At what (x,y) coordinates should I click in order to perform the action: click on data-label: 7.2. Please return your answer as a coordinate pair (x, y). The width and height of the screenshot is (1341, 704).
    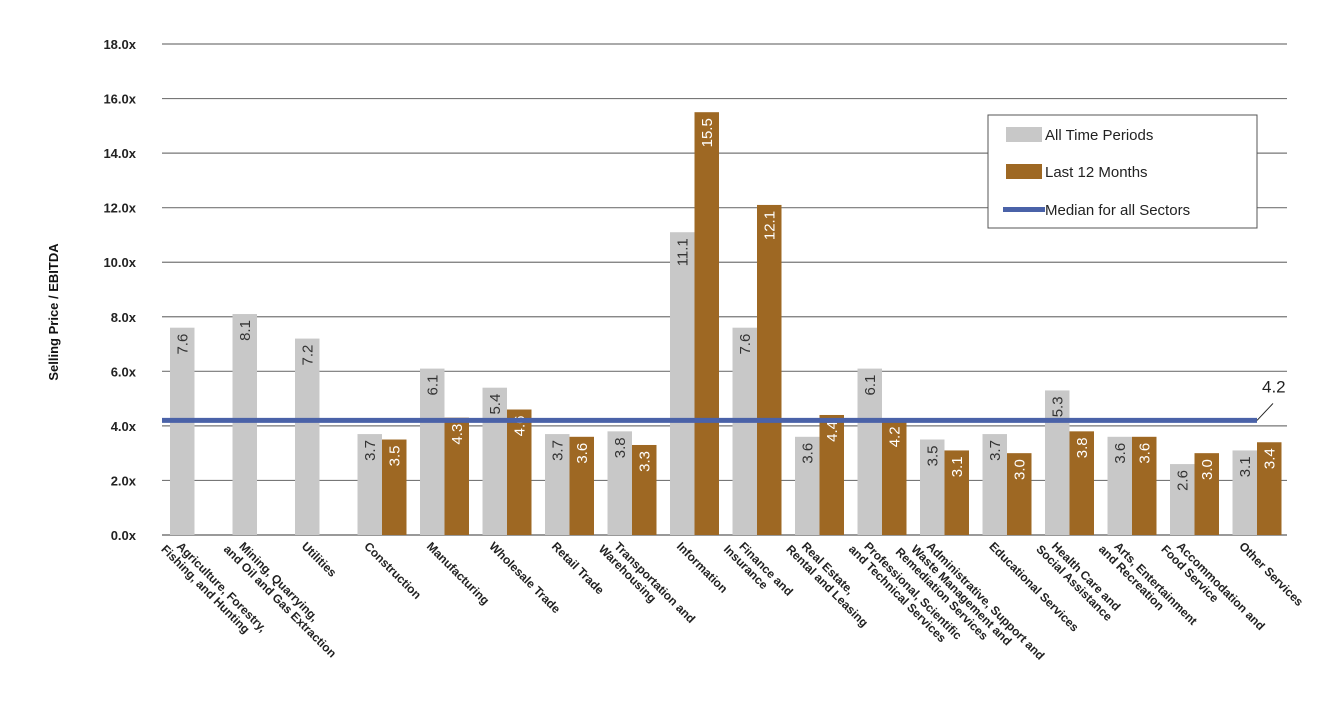
    Looking at the image, I should click on (307, 355).